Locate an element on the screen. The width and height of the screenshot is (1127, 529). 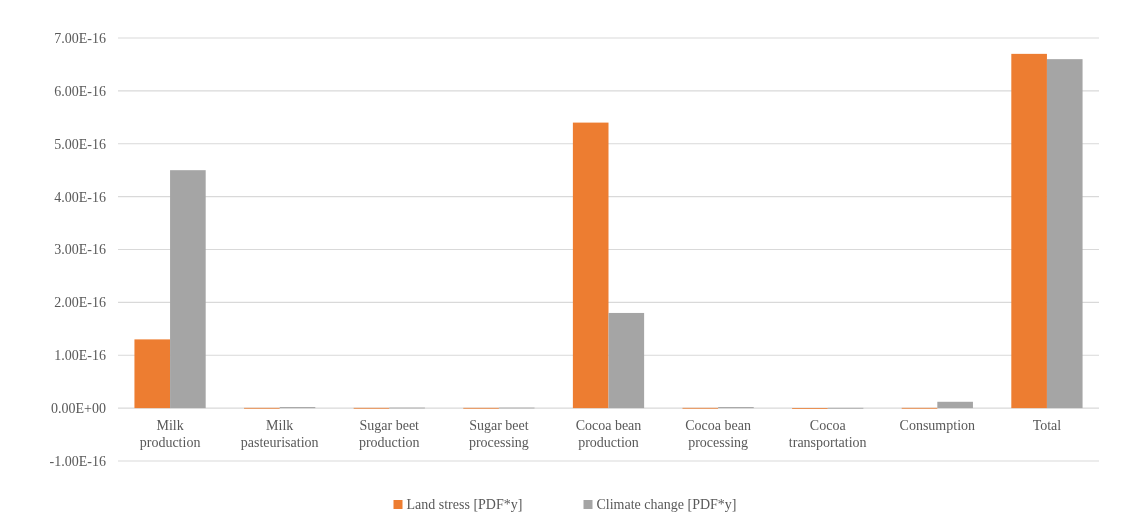
x-tick-label: Cocoa bean processing is located at coordinates (718, 434).